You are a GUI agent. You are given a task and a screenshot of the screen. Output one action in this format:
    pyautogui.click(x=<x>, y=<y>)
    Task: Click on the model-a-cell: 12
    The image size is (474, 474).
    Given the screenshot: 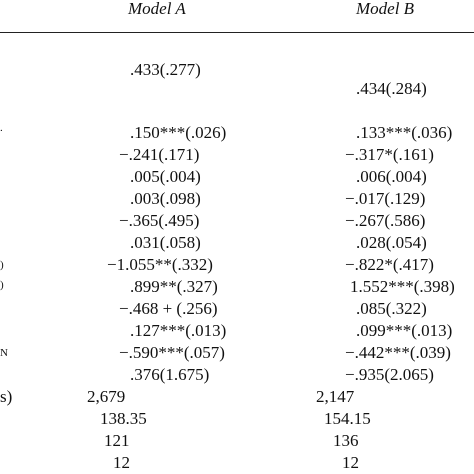 What is the action you would take?
    pyautogui.click(x=121, y=462)
    